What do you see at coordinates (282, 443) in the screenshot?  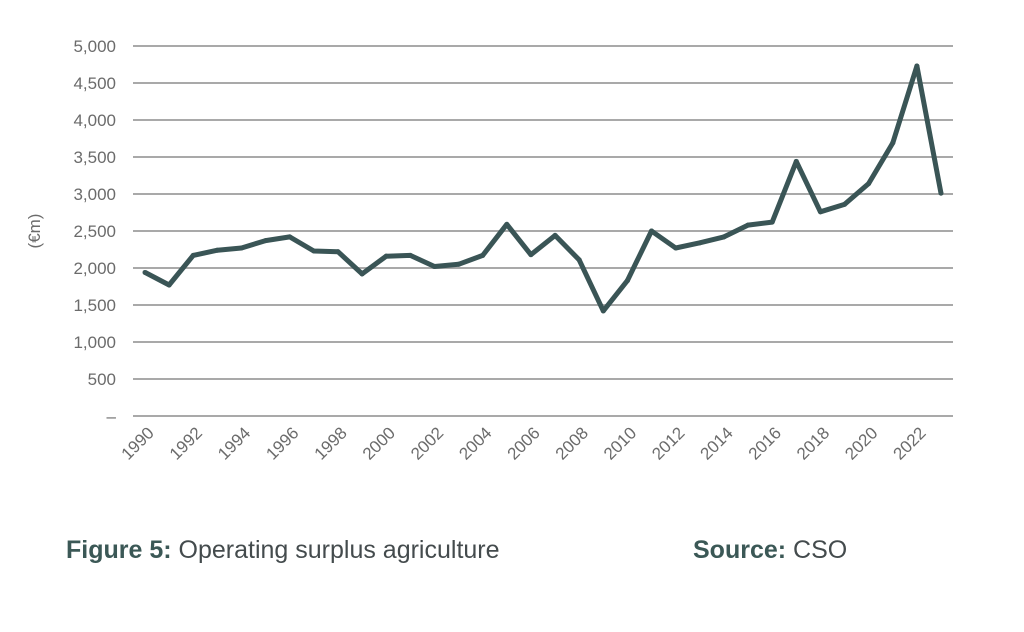 I see `x-tick-label: 1996` at bounding box center [282, 443].